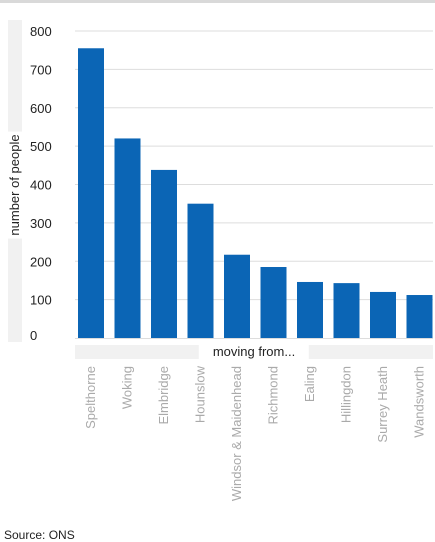 The image size is (435, 542). I want to click on x-tick-label: Hillingdon, so click(346, 394).